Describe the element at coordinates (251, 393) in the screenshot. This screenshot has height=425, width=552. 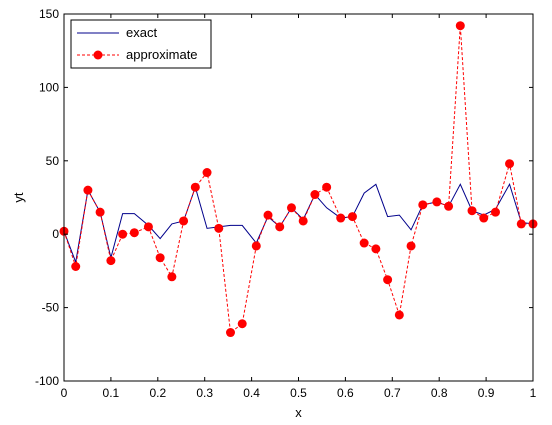
I see `x-tick-label: 0.4` at that location.